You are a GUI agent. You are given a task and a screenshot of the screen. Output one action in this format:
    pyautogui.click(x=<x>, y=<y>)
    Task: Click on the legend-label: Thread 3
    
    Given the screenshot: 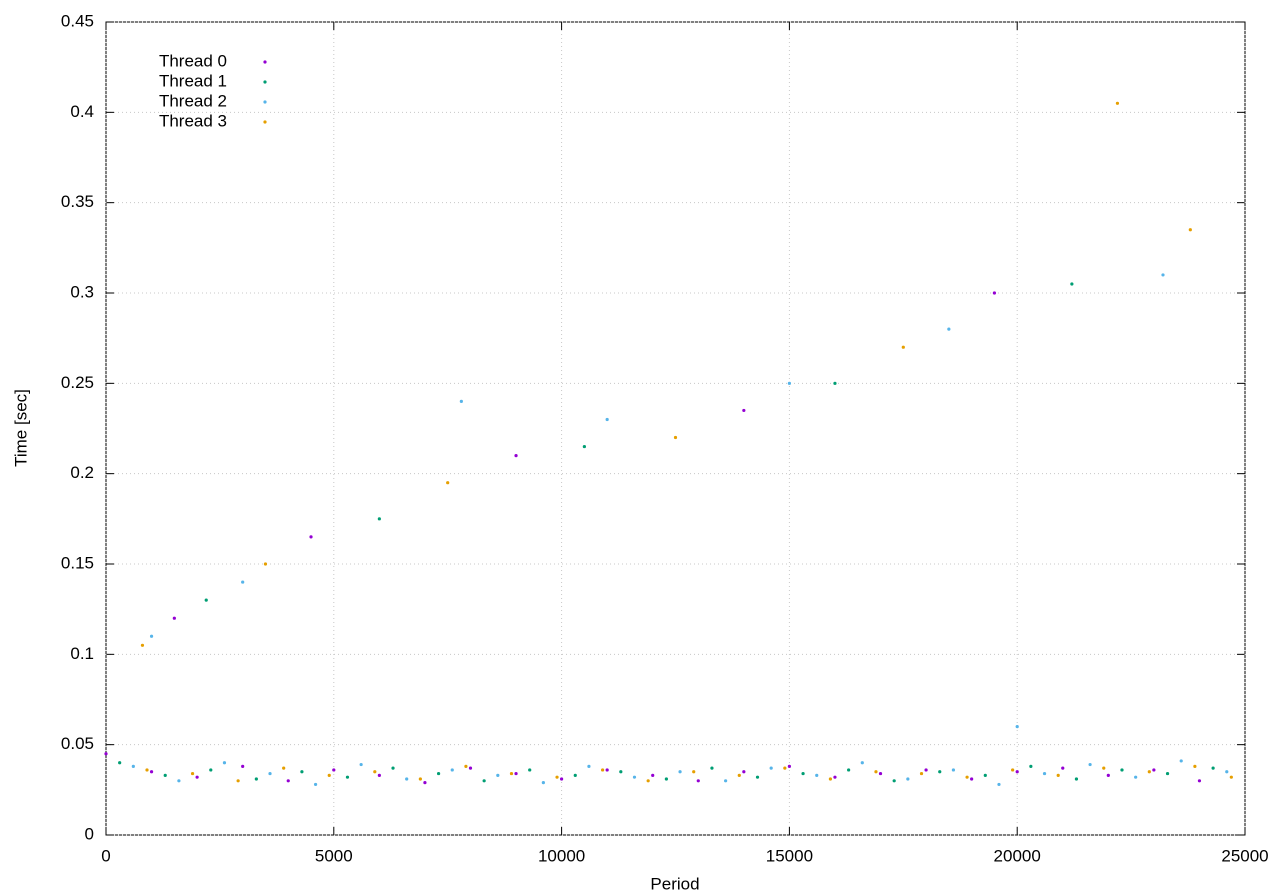 What is the action you would take?
    pyautogui.click(x=193, y=120)
    